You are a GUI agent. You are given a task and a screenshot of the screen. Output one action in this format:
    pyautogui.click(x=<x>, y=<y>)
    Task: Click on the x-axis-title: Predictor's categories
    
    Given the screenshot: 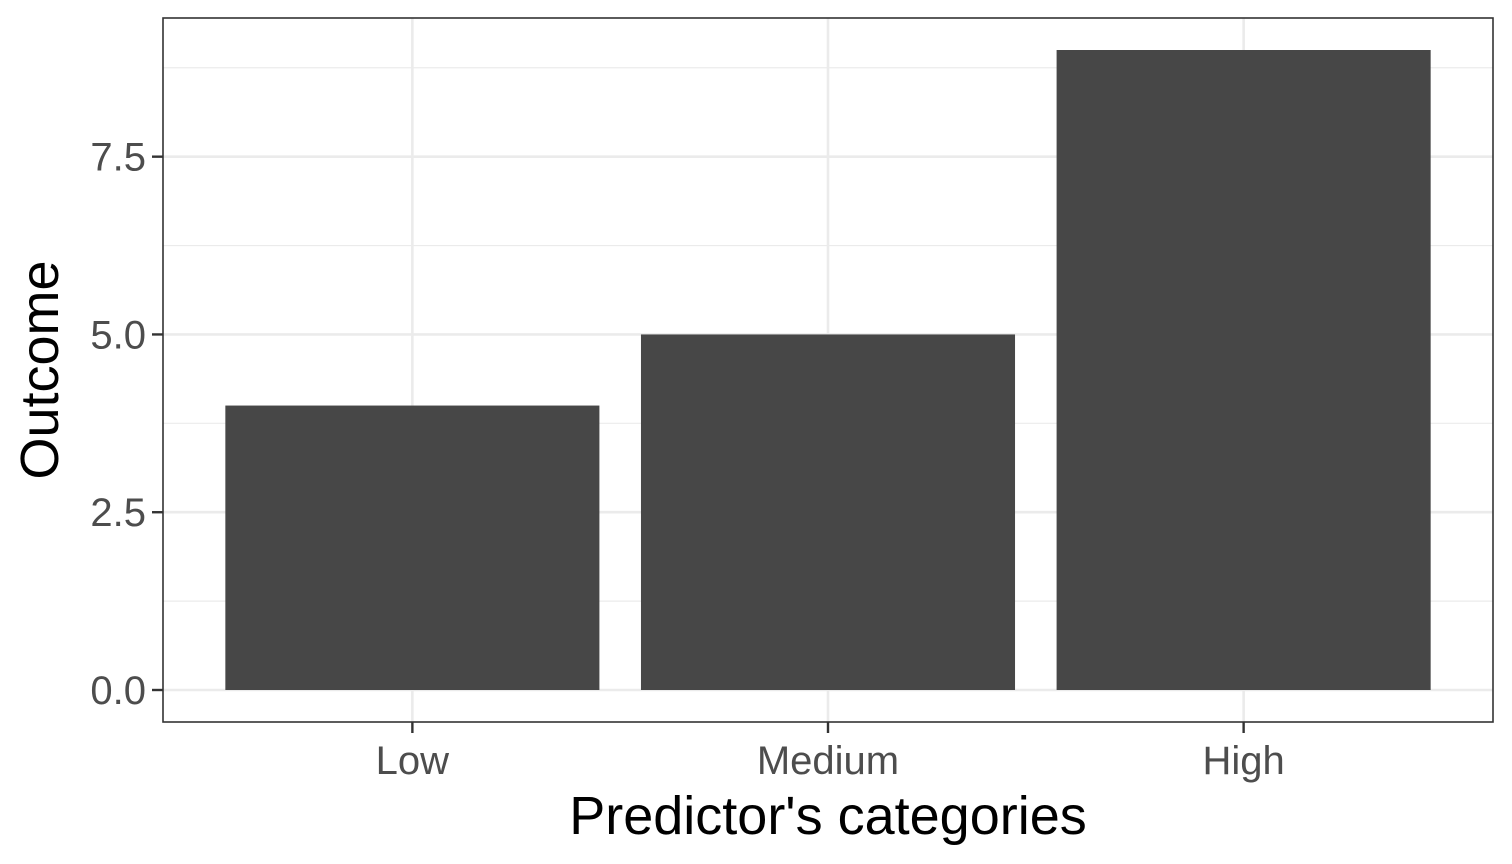 What is the action you would take?
    pyautogui.click(x=828, y=816)
    